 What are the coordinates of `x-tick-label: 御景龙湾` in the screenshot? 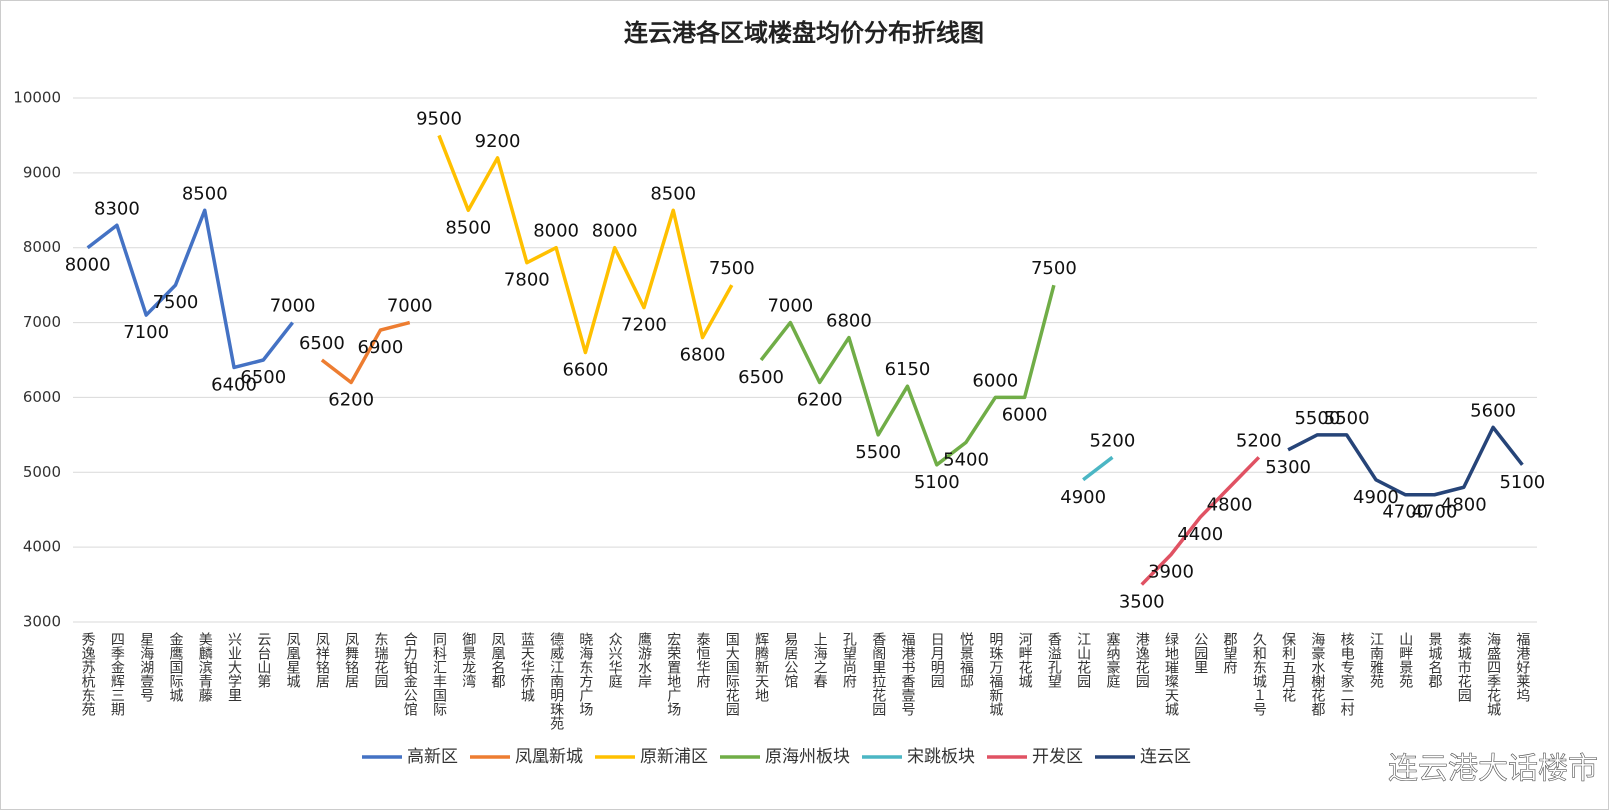 It's located at (468, 660).